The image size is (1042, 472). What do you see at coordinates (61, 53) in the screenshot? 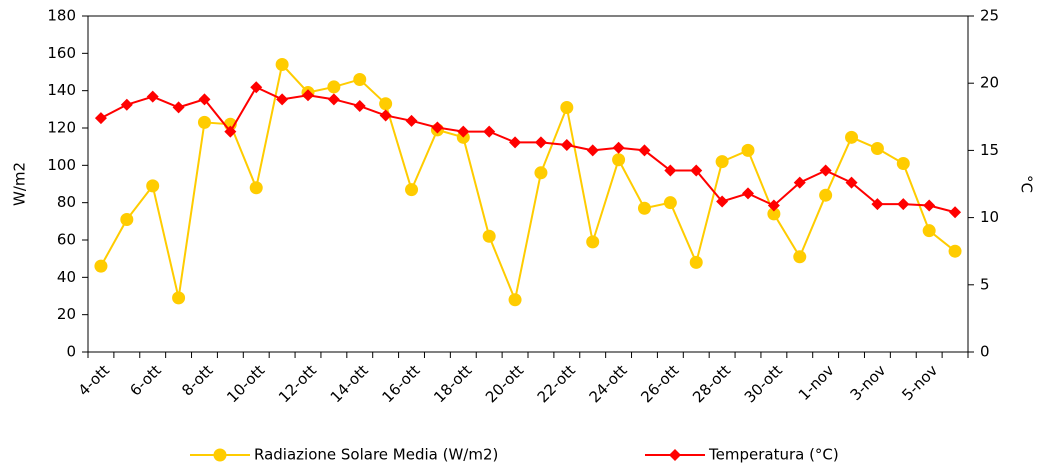
I see `y-tick-label: 160` at bounding box center [61, 53].